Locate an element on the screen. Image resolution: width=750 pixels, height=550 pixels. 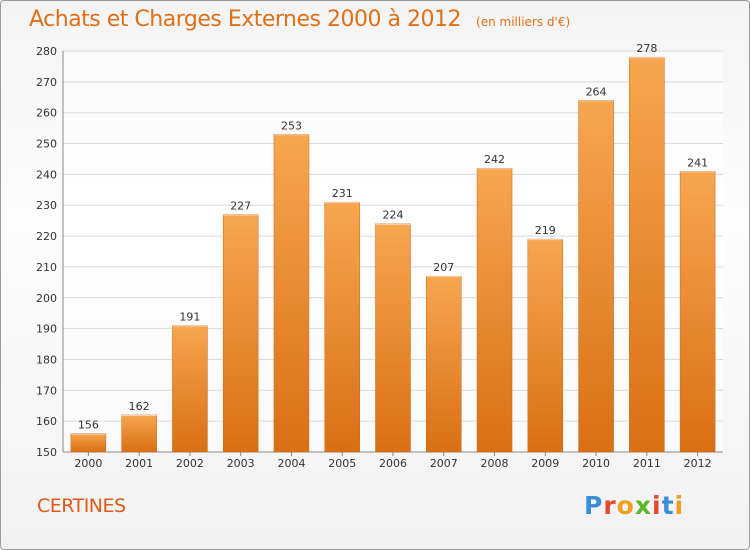
data-label: 227 is located at coordinates (240, 205).